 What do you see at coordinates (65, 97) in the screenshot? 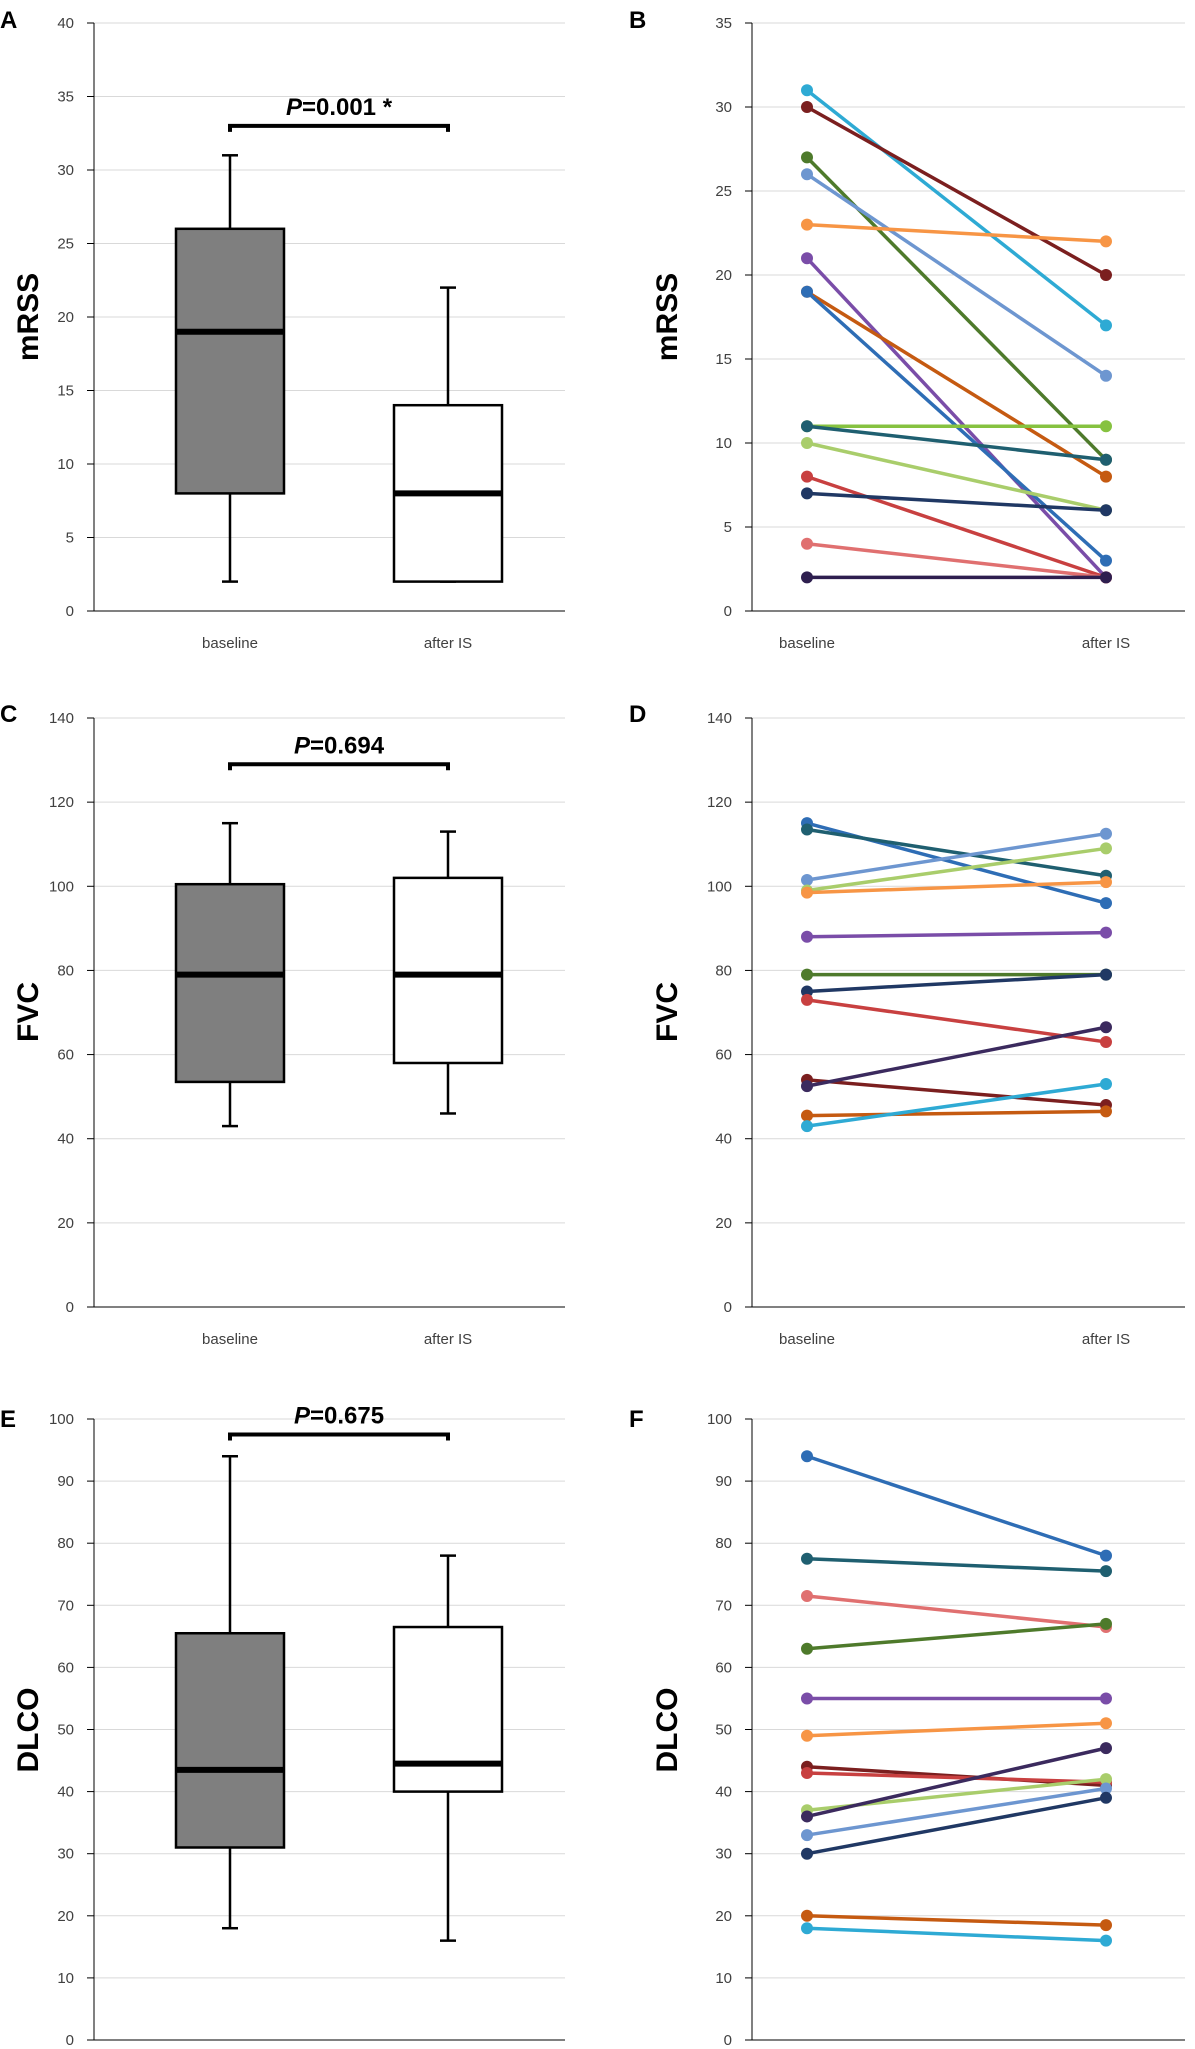
I see `y-tick-label: 35` at bounding box center [65, 97].